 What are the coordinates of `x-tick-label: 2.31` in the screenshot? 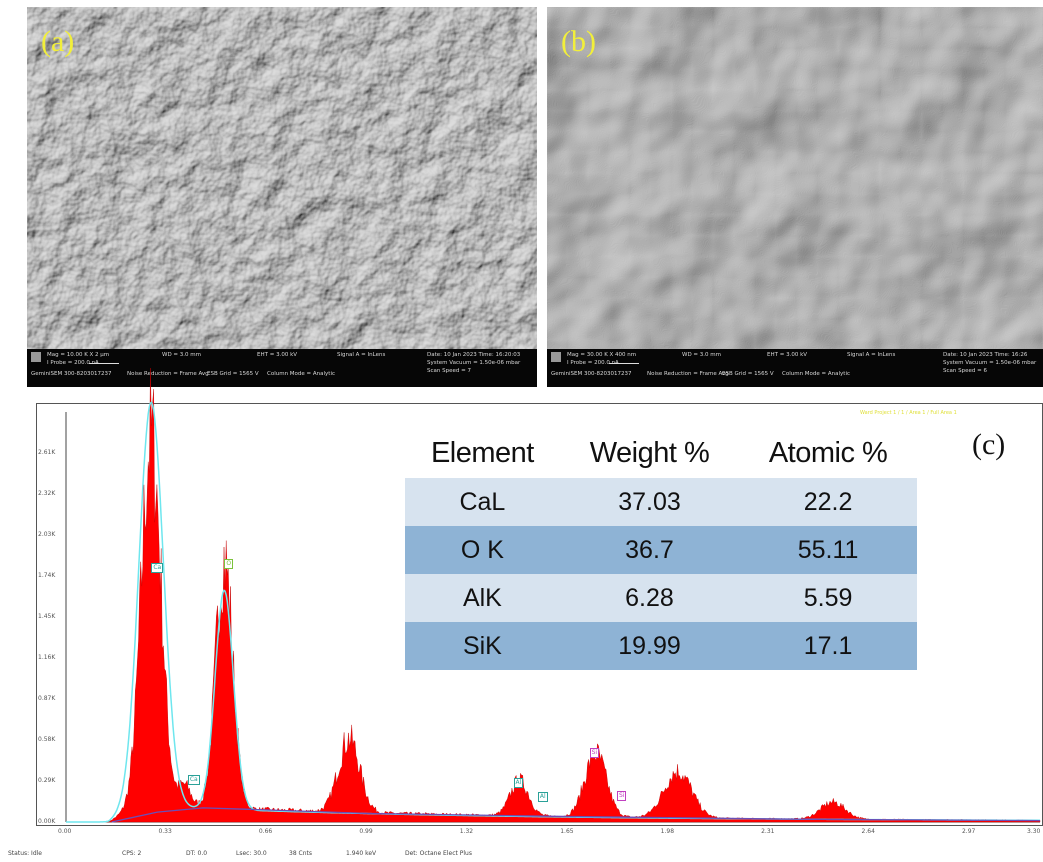 It's located at (768, 831).